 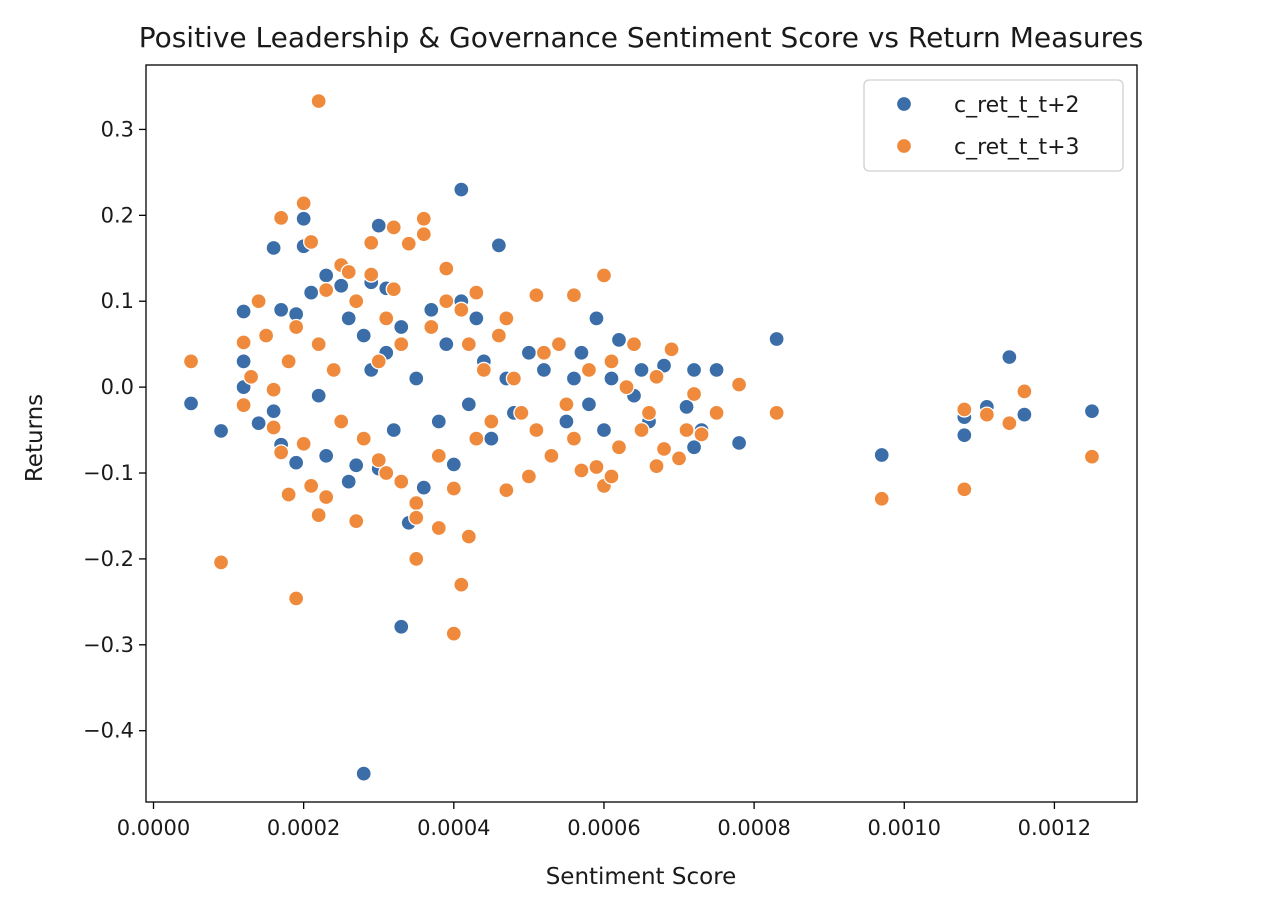 I want to click on y-tick-label: −0.3, so click(x=108, y=645).